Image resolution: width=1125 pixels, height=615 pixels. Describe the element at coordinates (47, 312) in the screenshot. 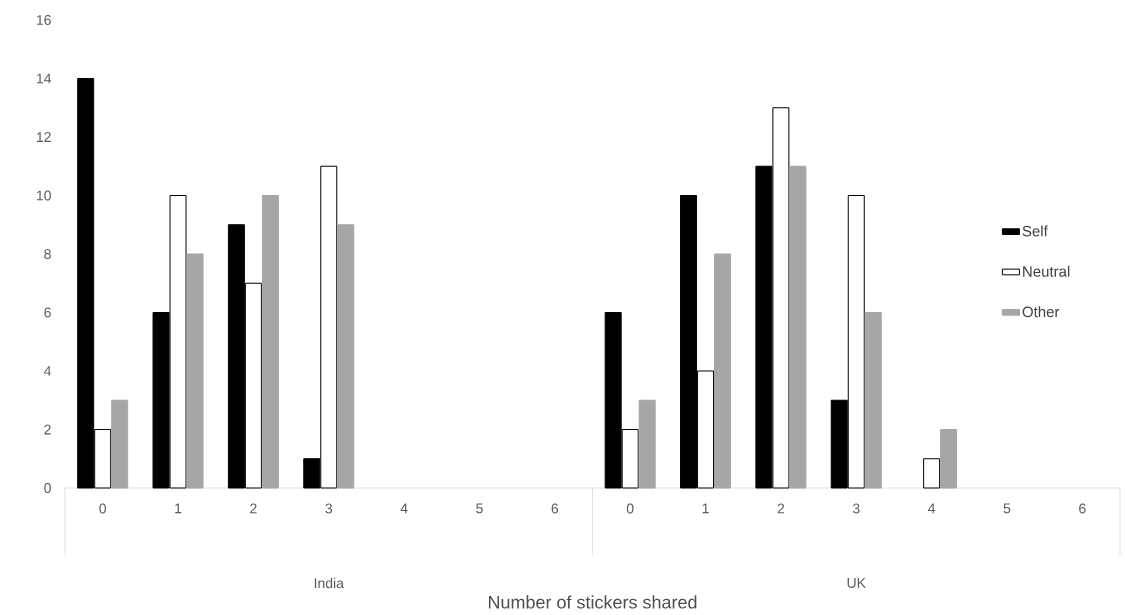

I see `y-tick-label: 6` at that location.